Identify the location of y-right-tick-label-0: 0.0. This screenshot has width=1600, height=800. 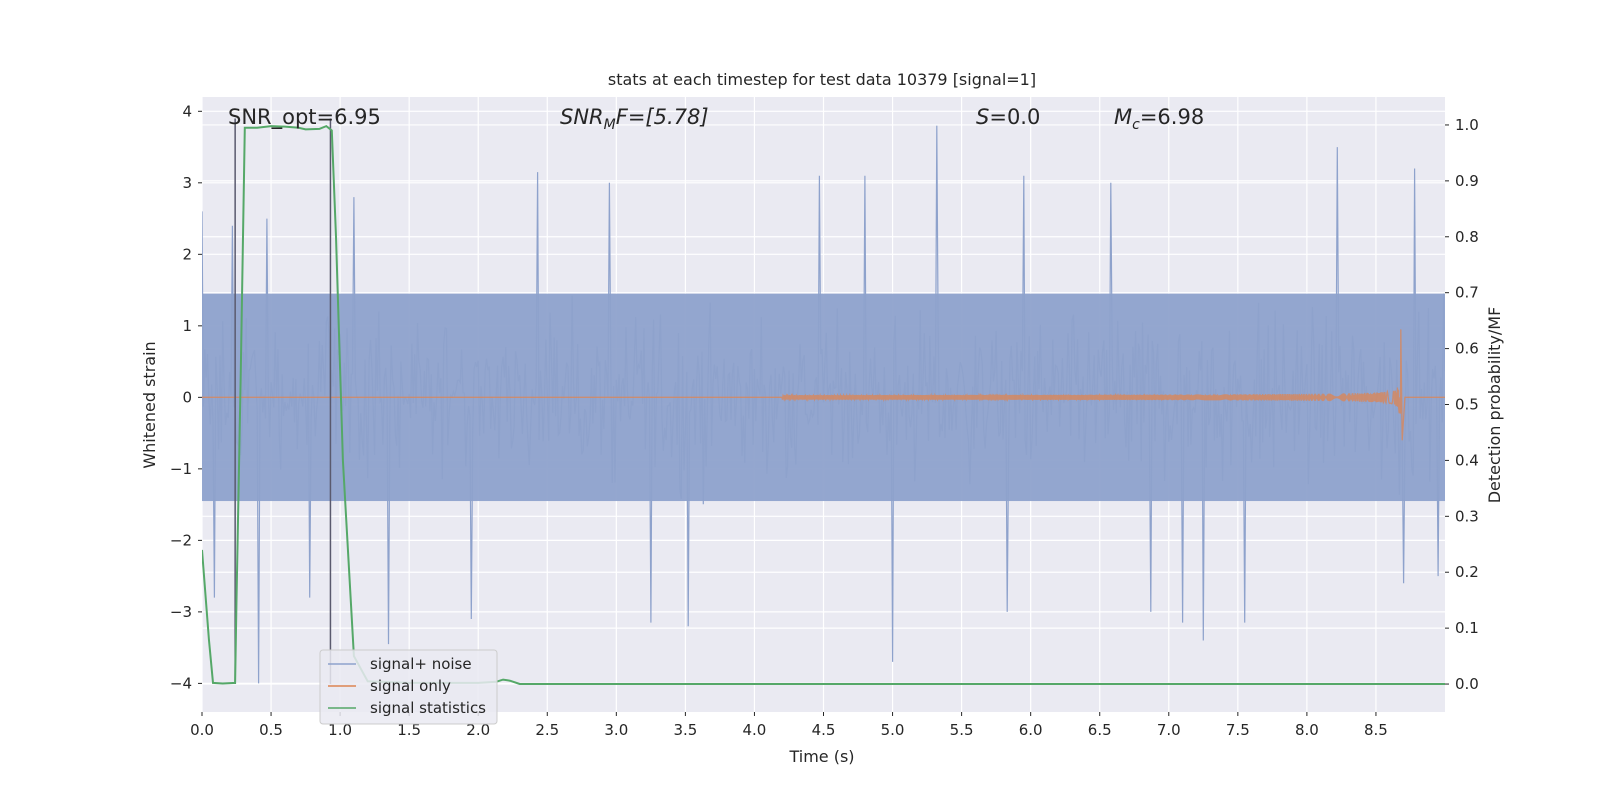
(1467, 684).